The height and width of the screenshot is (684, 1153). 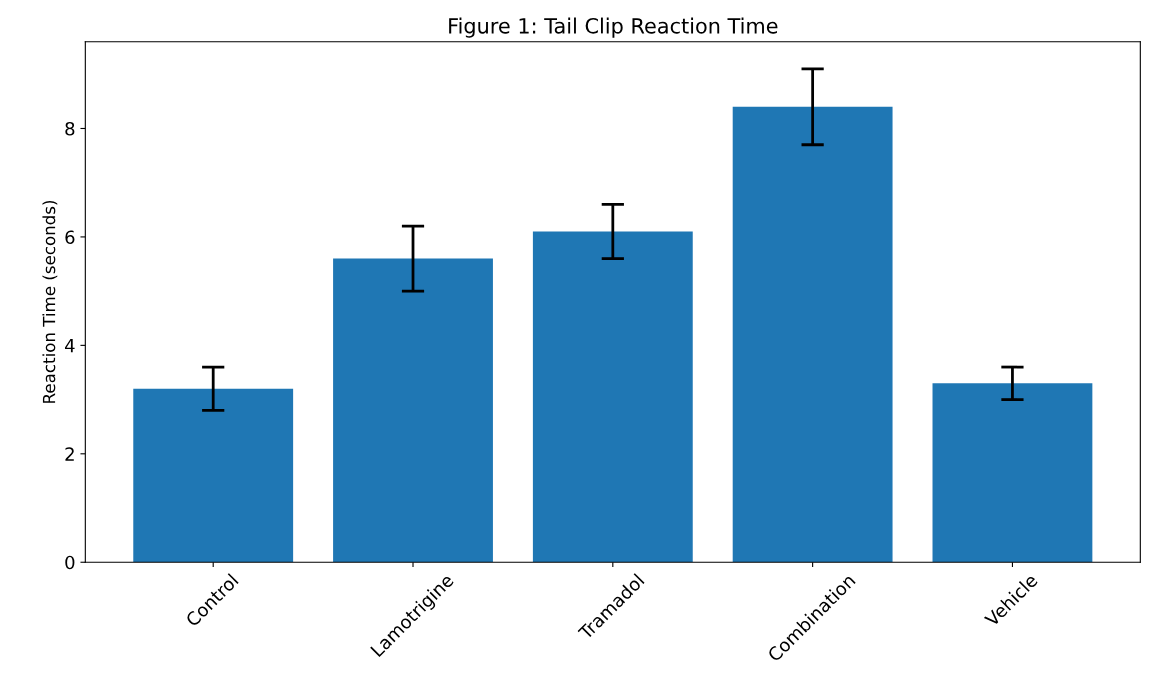 I want to click on y-tick-label: 0, so click(x=70, y=562).